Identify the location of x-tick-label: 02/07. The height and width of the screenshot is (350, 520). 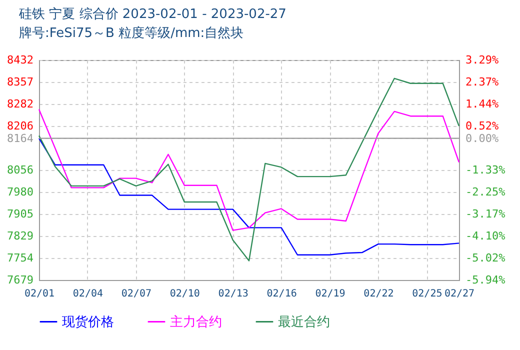
(136, 294).